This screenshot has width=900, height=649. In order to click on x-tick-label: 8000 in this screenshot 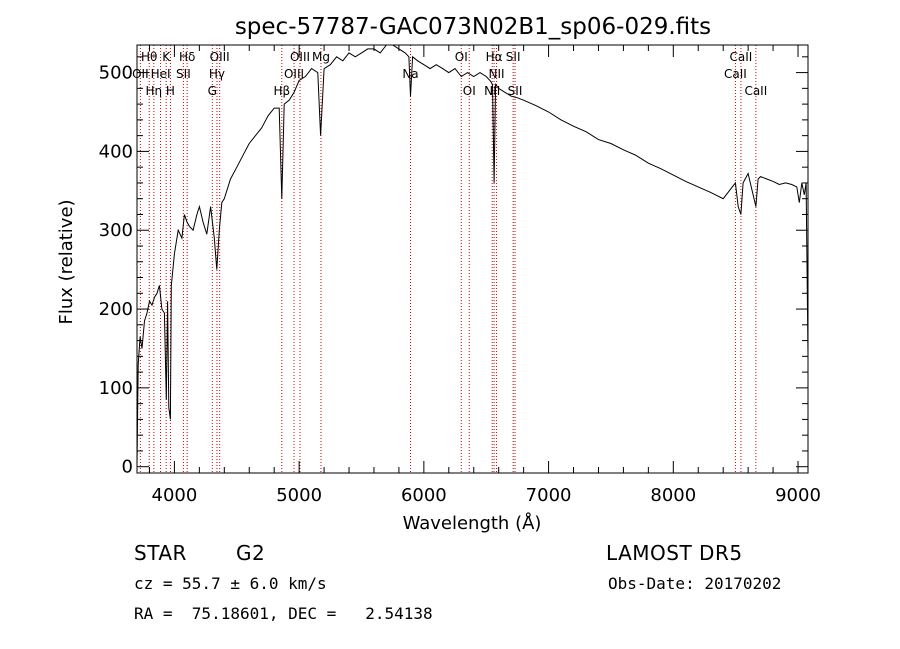, I will do `click(673, 495)`.